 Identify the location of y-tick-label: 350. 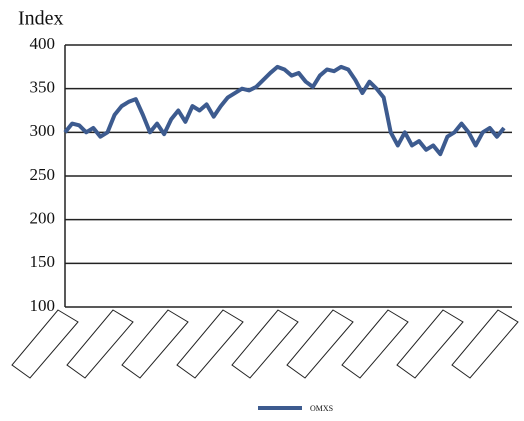
(43, 87).